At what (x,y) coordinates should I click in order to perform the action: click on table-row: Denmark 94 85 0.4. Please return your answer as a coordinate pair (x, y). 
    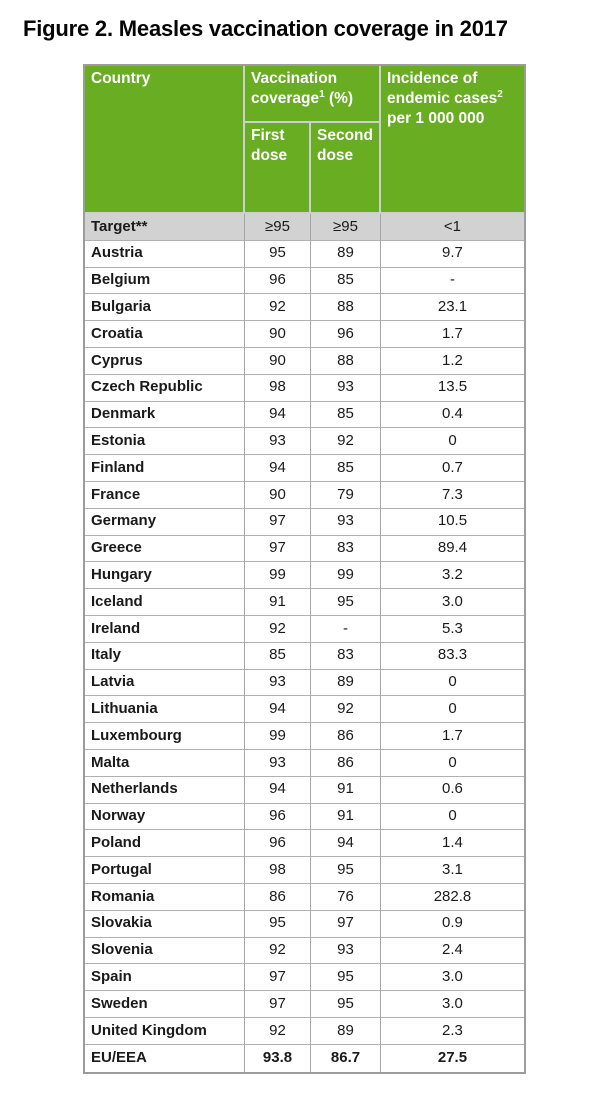
    Looking at the image, I should click on (304, 415).